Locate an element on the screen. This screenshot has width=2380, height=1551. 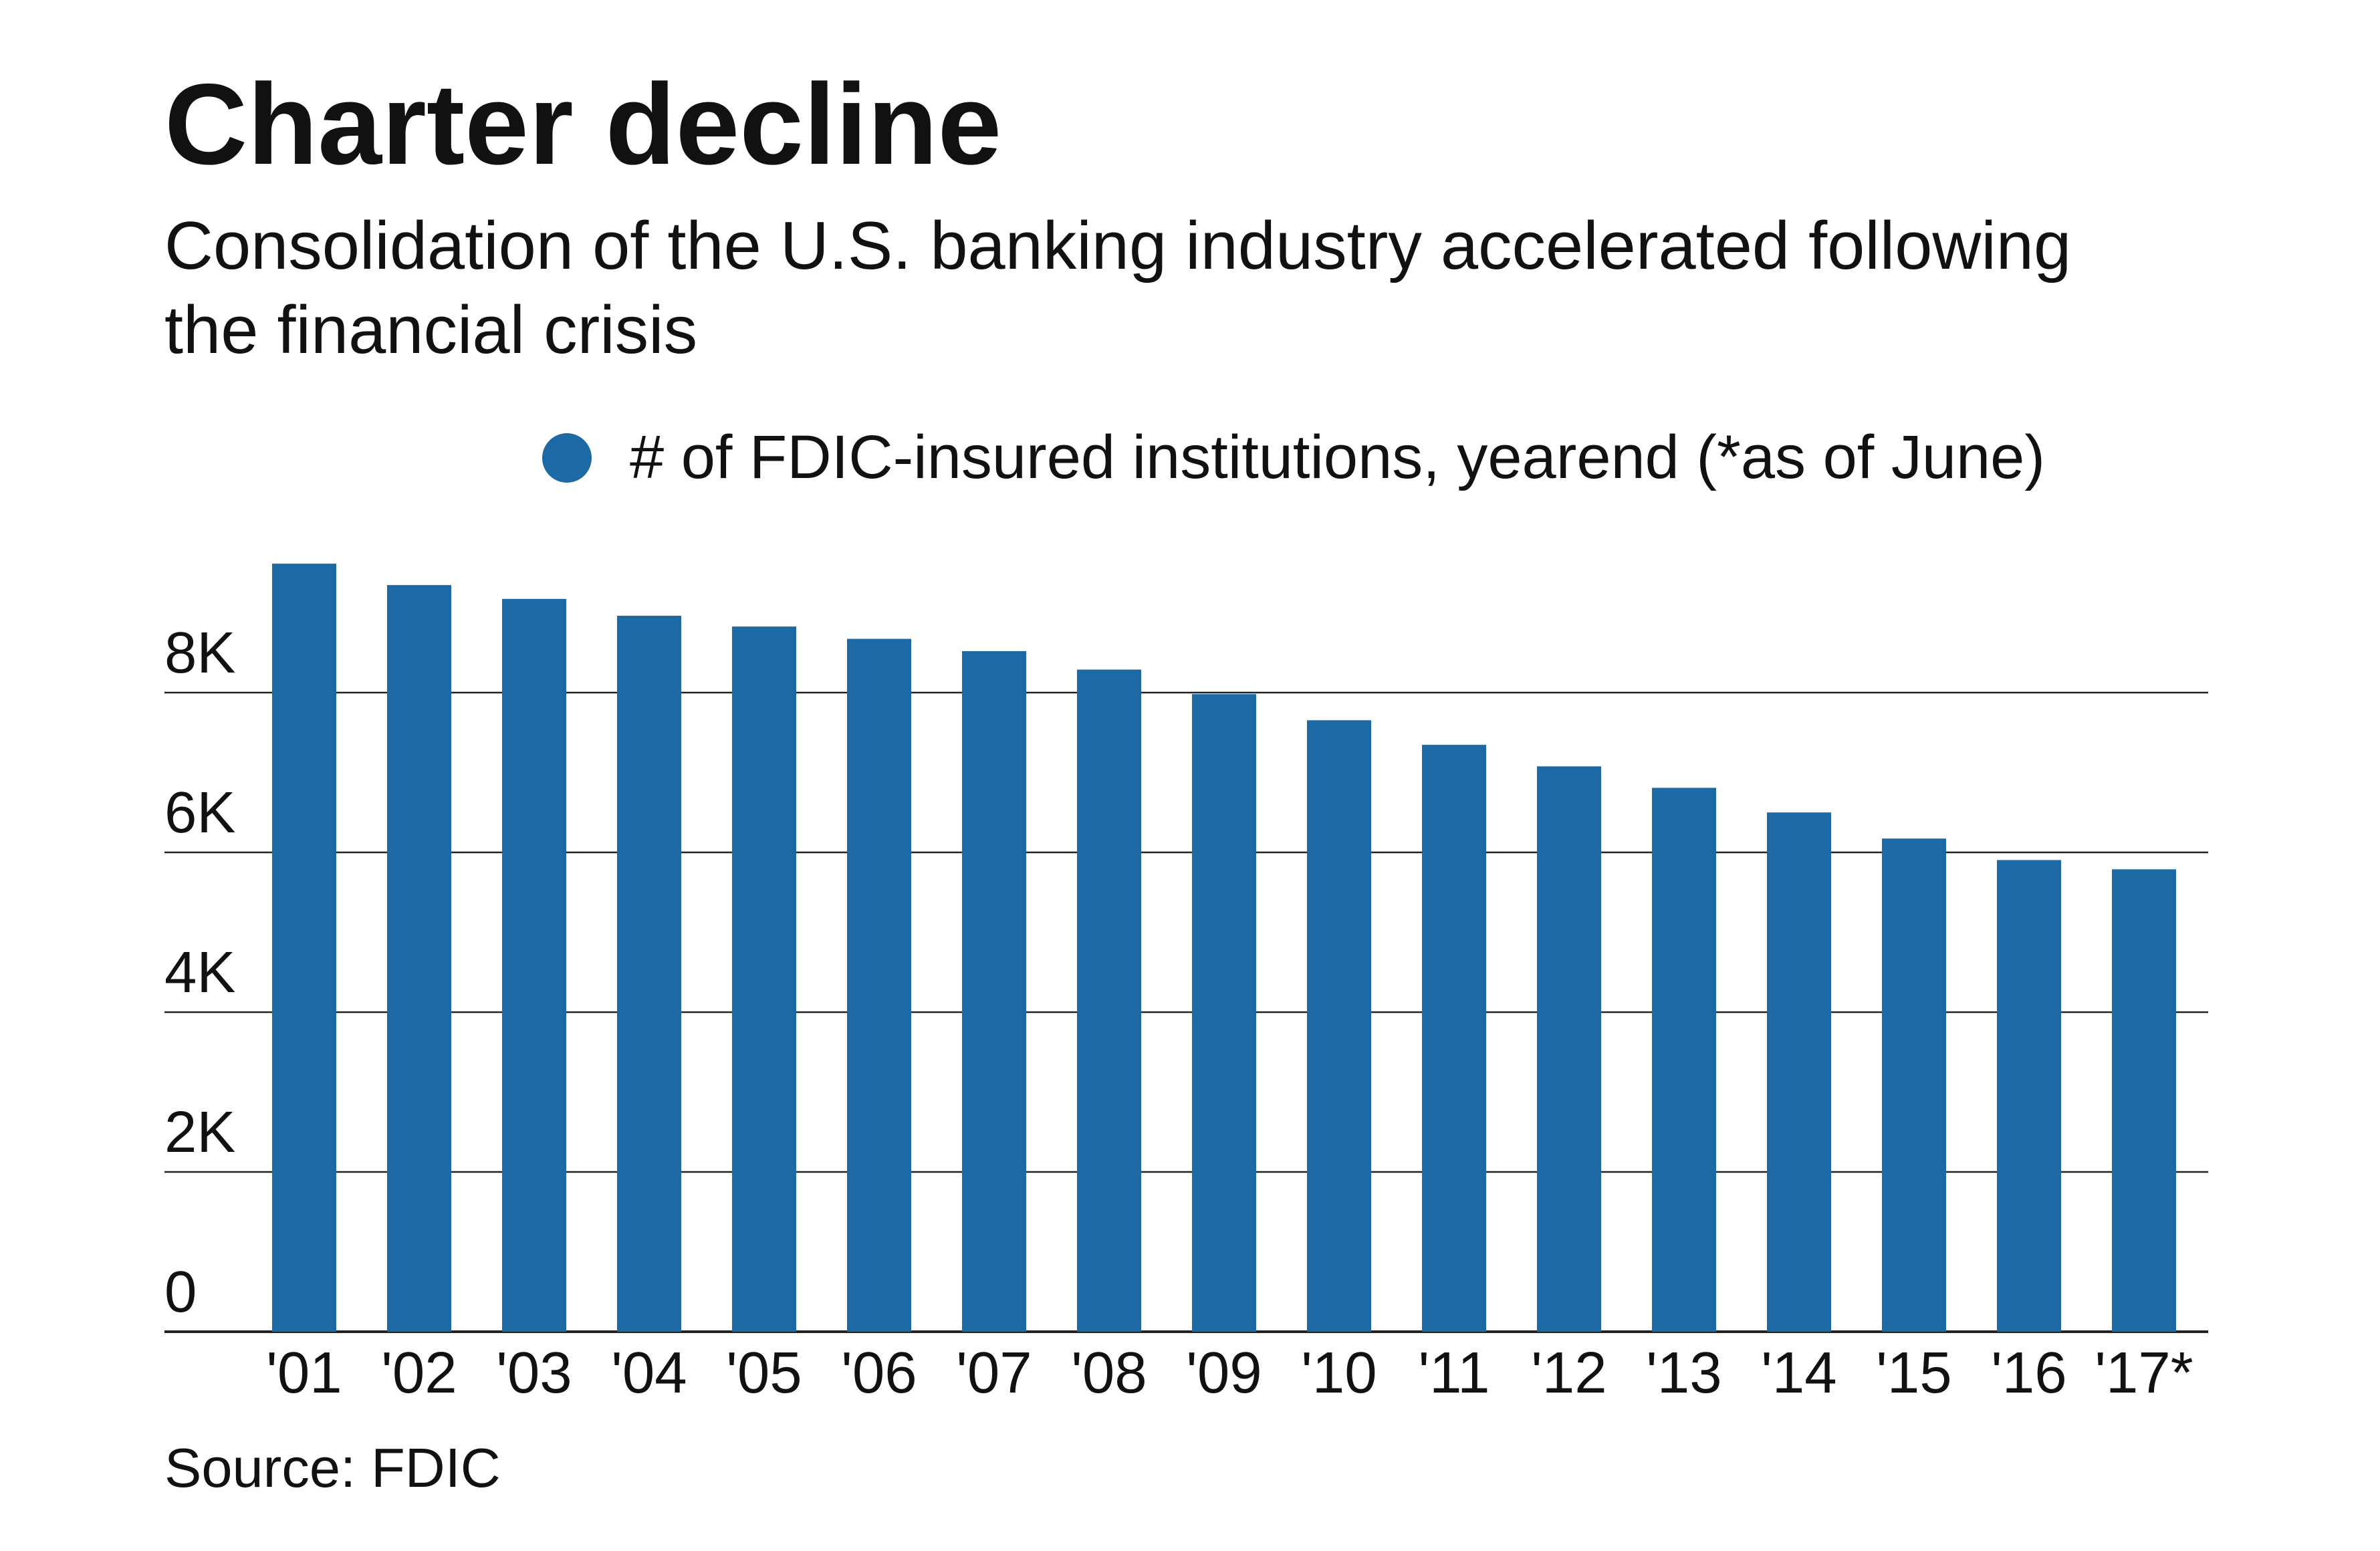
x-tick-label: '16 is located at coordinates (2028, 1372).